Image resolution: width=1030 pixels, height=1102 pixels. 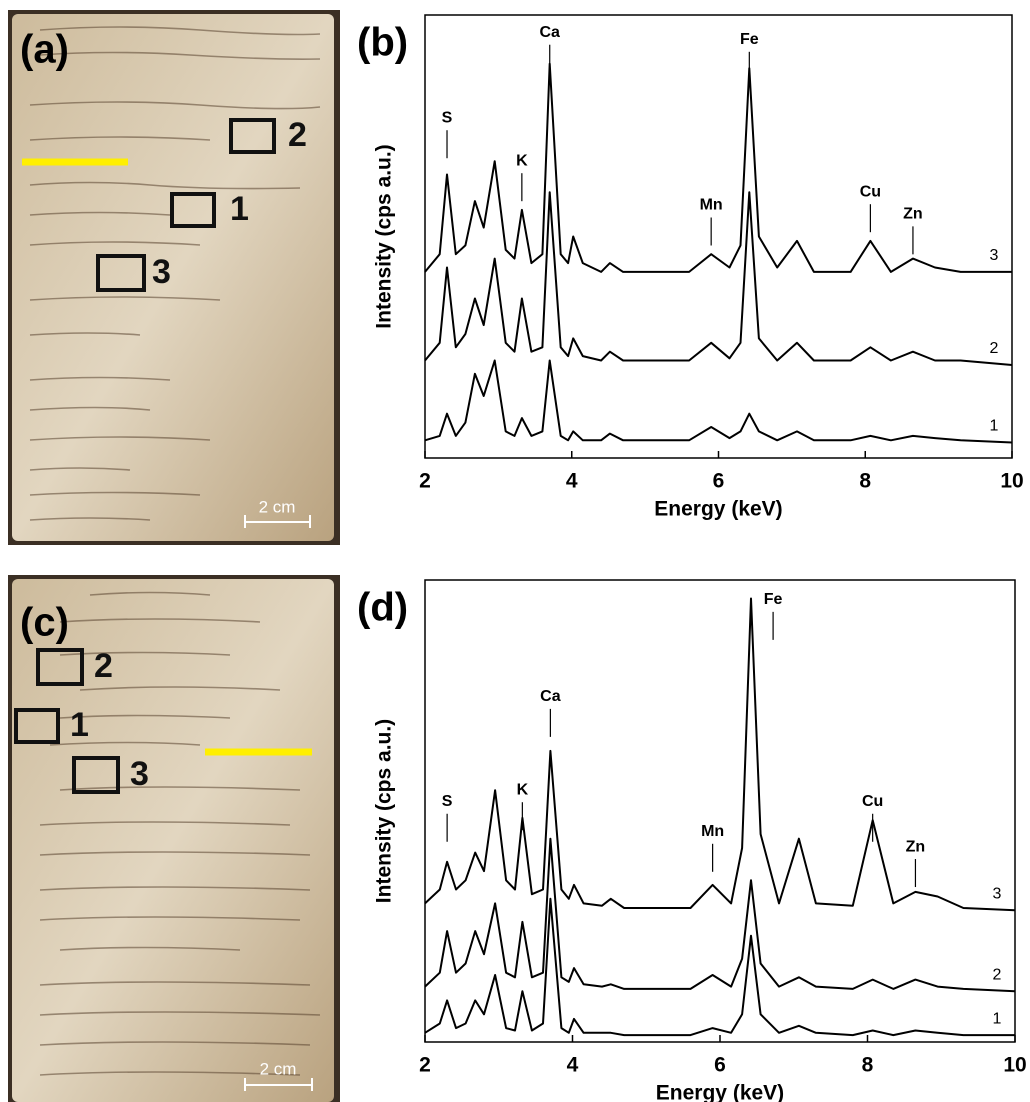 What do you see at coordinates (382, 43) in the screenshot?
I see `panel-label: (b)` at bounding box center [382, 43].